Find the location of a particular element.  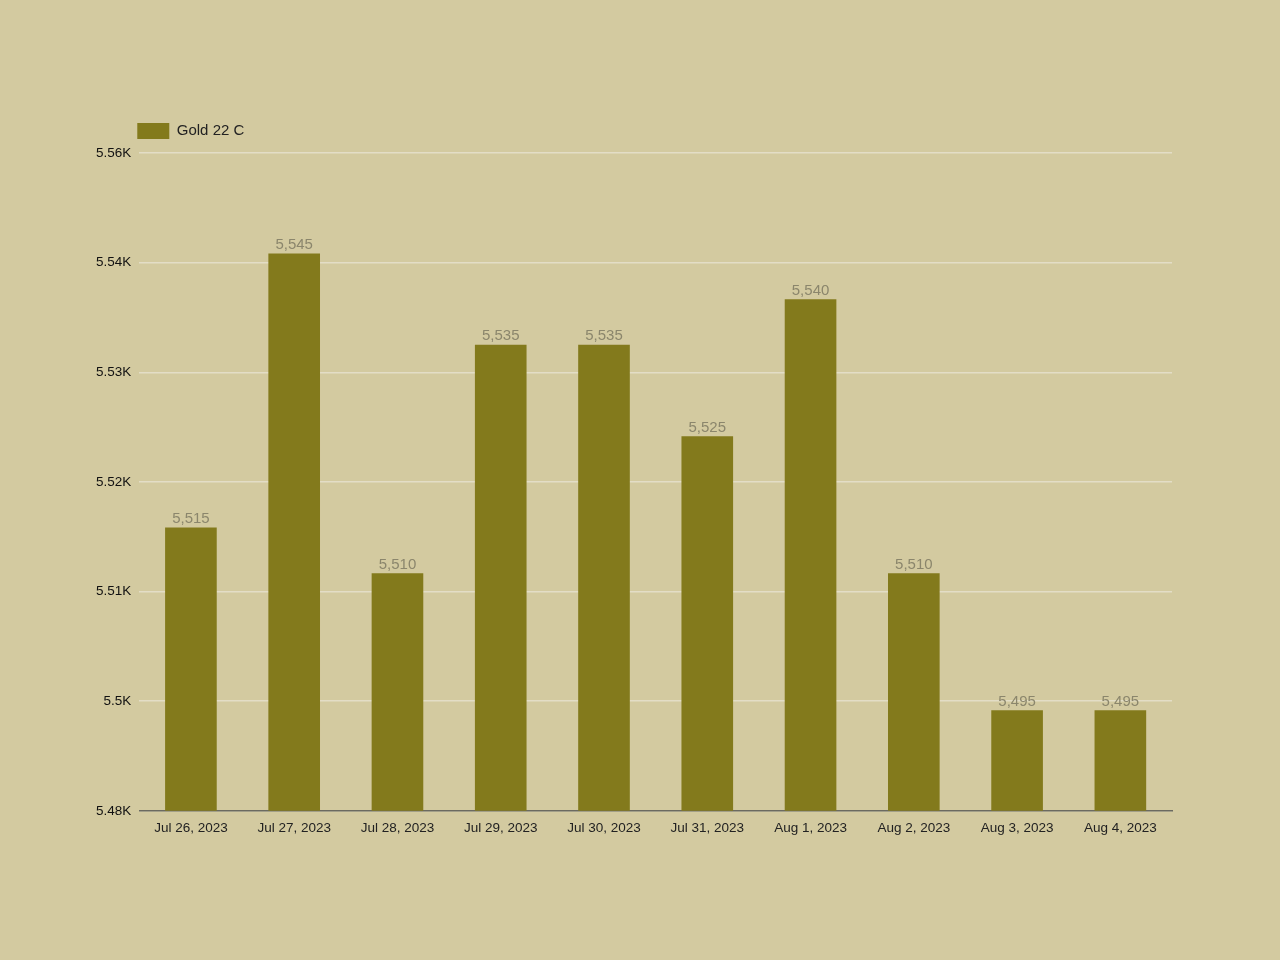

y-tick-label: 5.54K is located at coordinates (114, 262).